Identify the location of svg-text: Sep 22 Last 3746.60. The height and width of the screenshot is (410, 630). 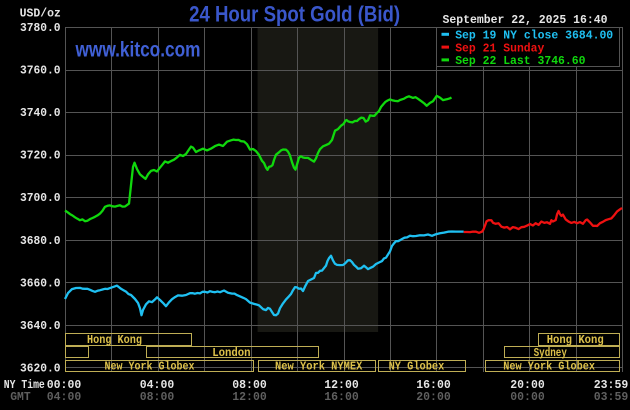
(520, 61).